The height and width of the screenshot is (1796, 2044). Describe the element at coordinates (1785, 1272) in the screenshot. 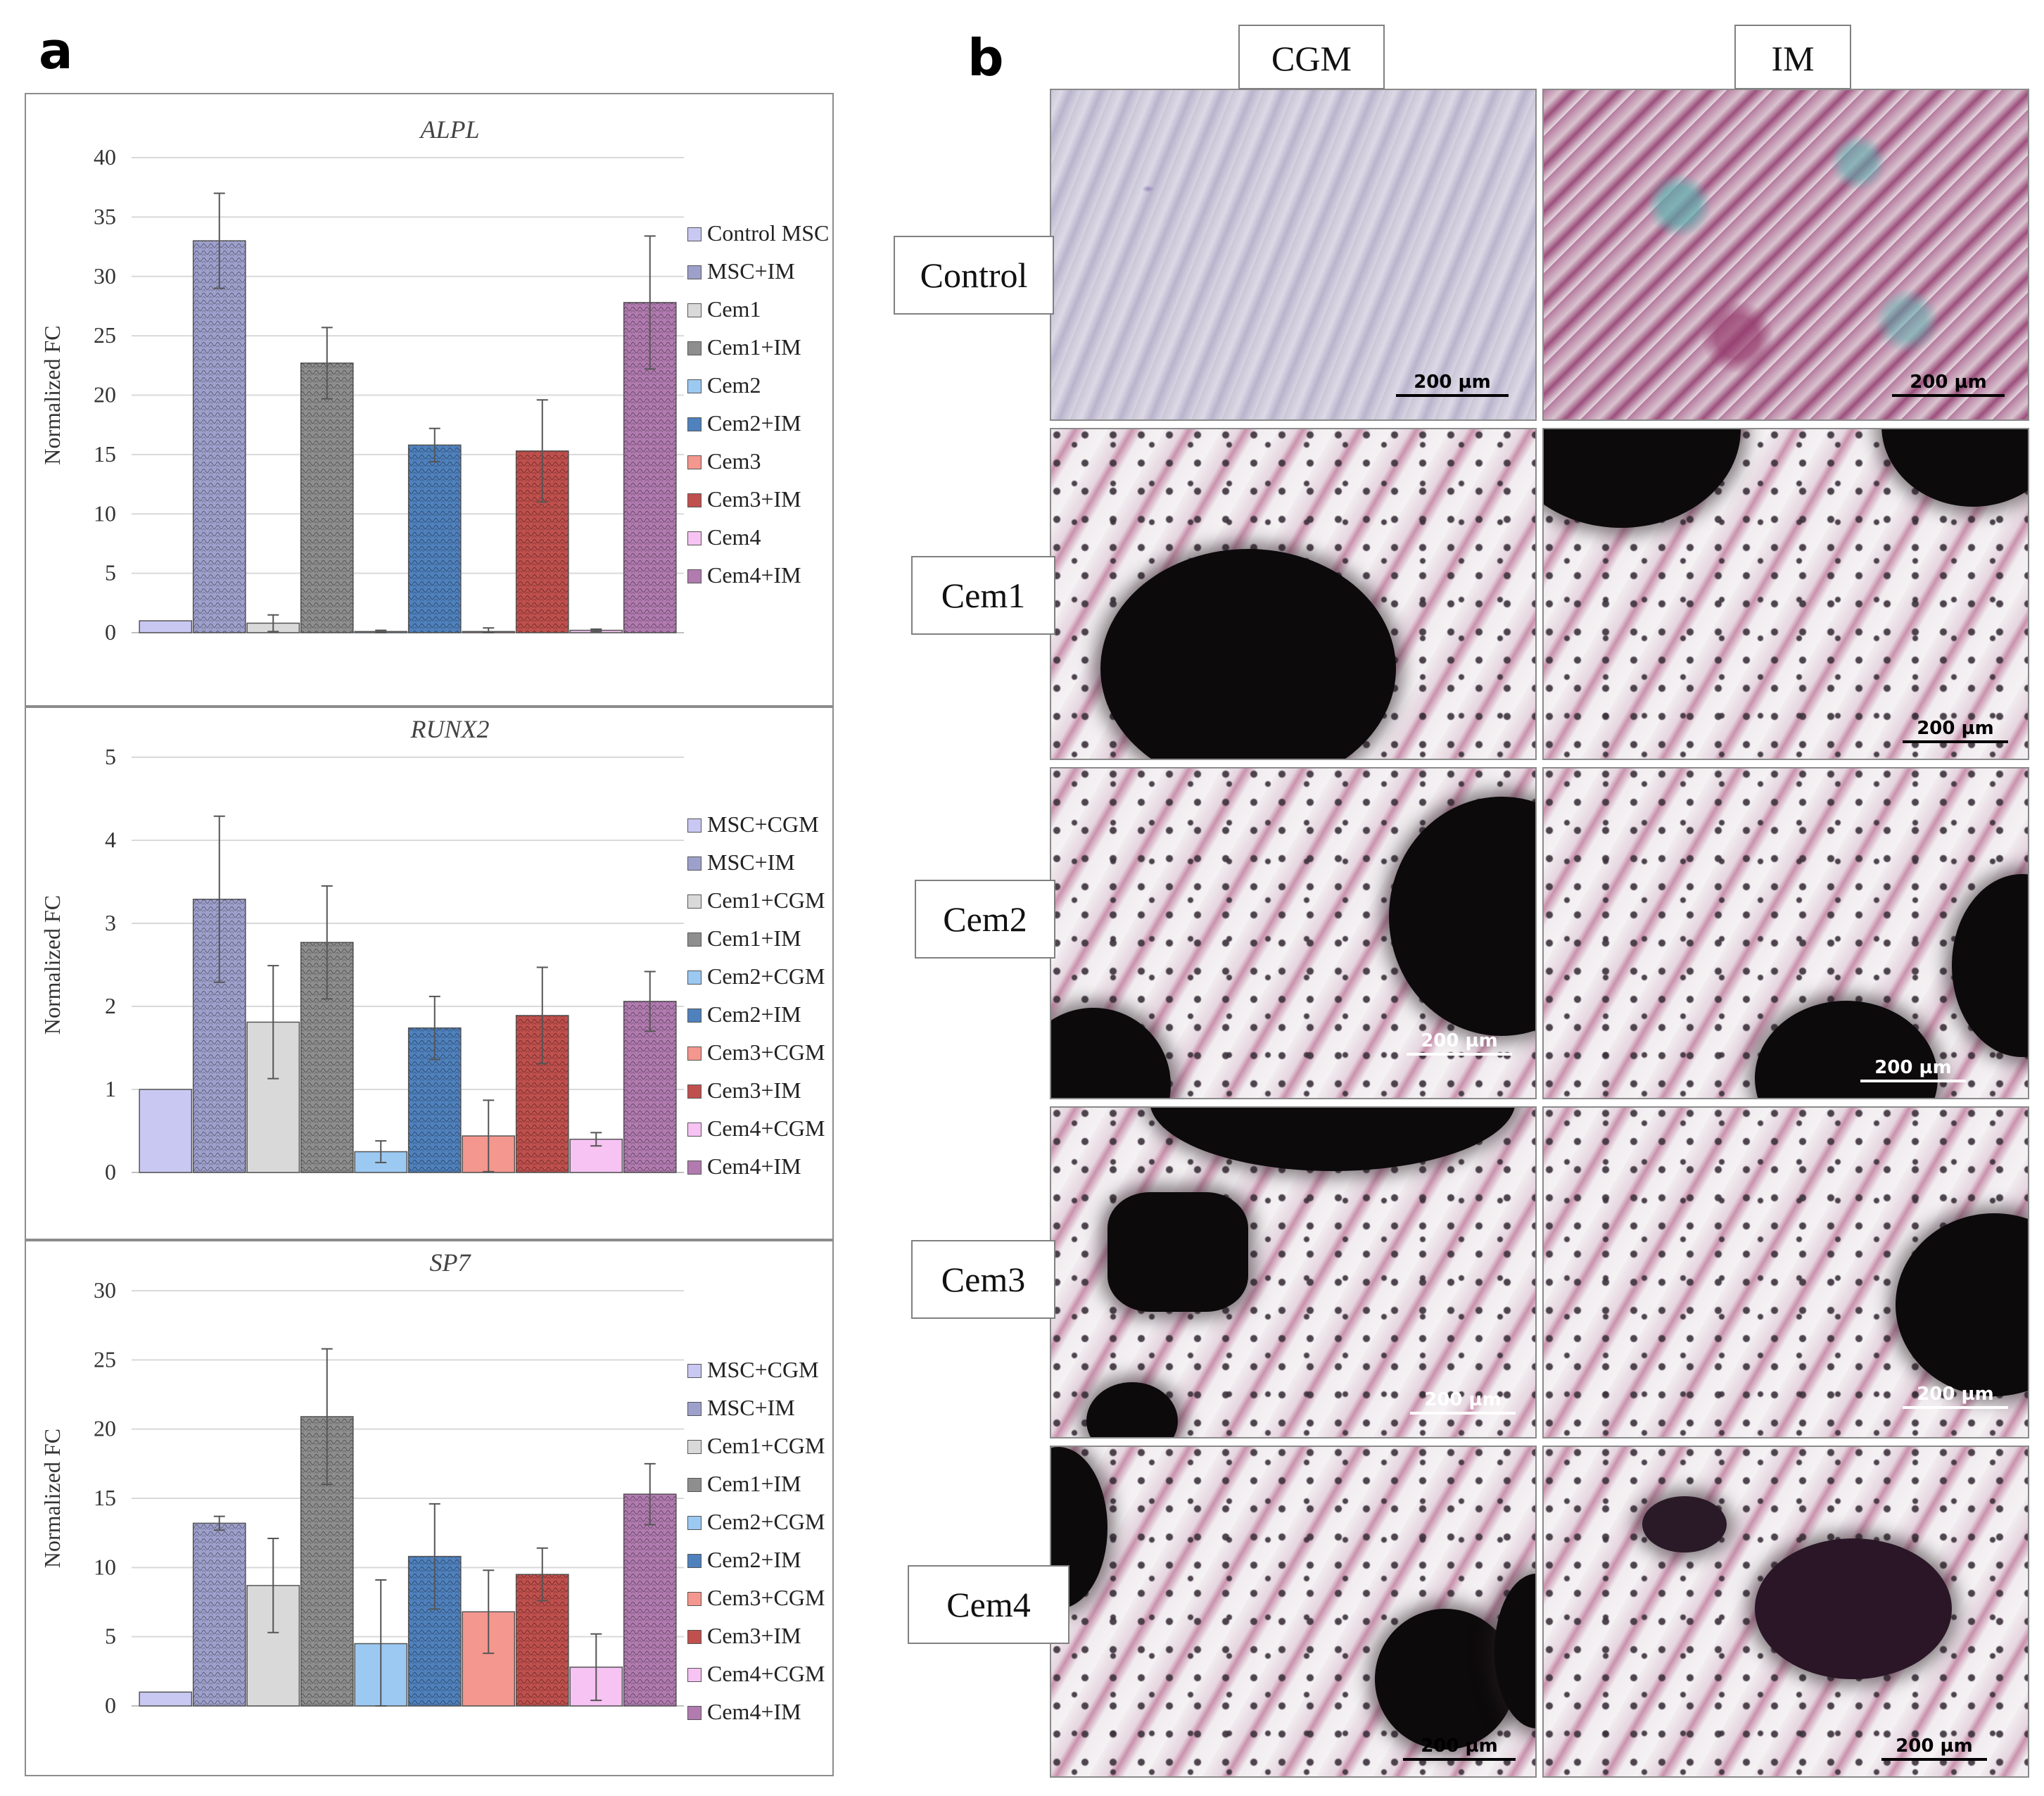

I see `micrograph-cem3-im: 200 µm` at that location.